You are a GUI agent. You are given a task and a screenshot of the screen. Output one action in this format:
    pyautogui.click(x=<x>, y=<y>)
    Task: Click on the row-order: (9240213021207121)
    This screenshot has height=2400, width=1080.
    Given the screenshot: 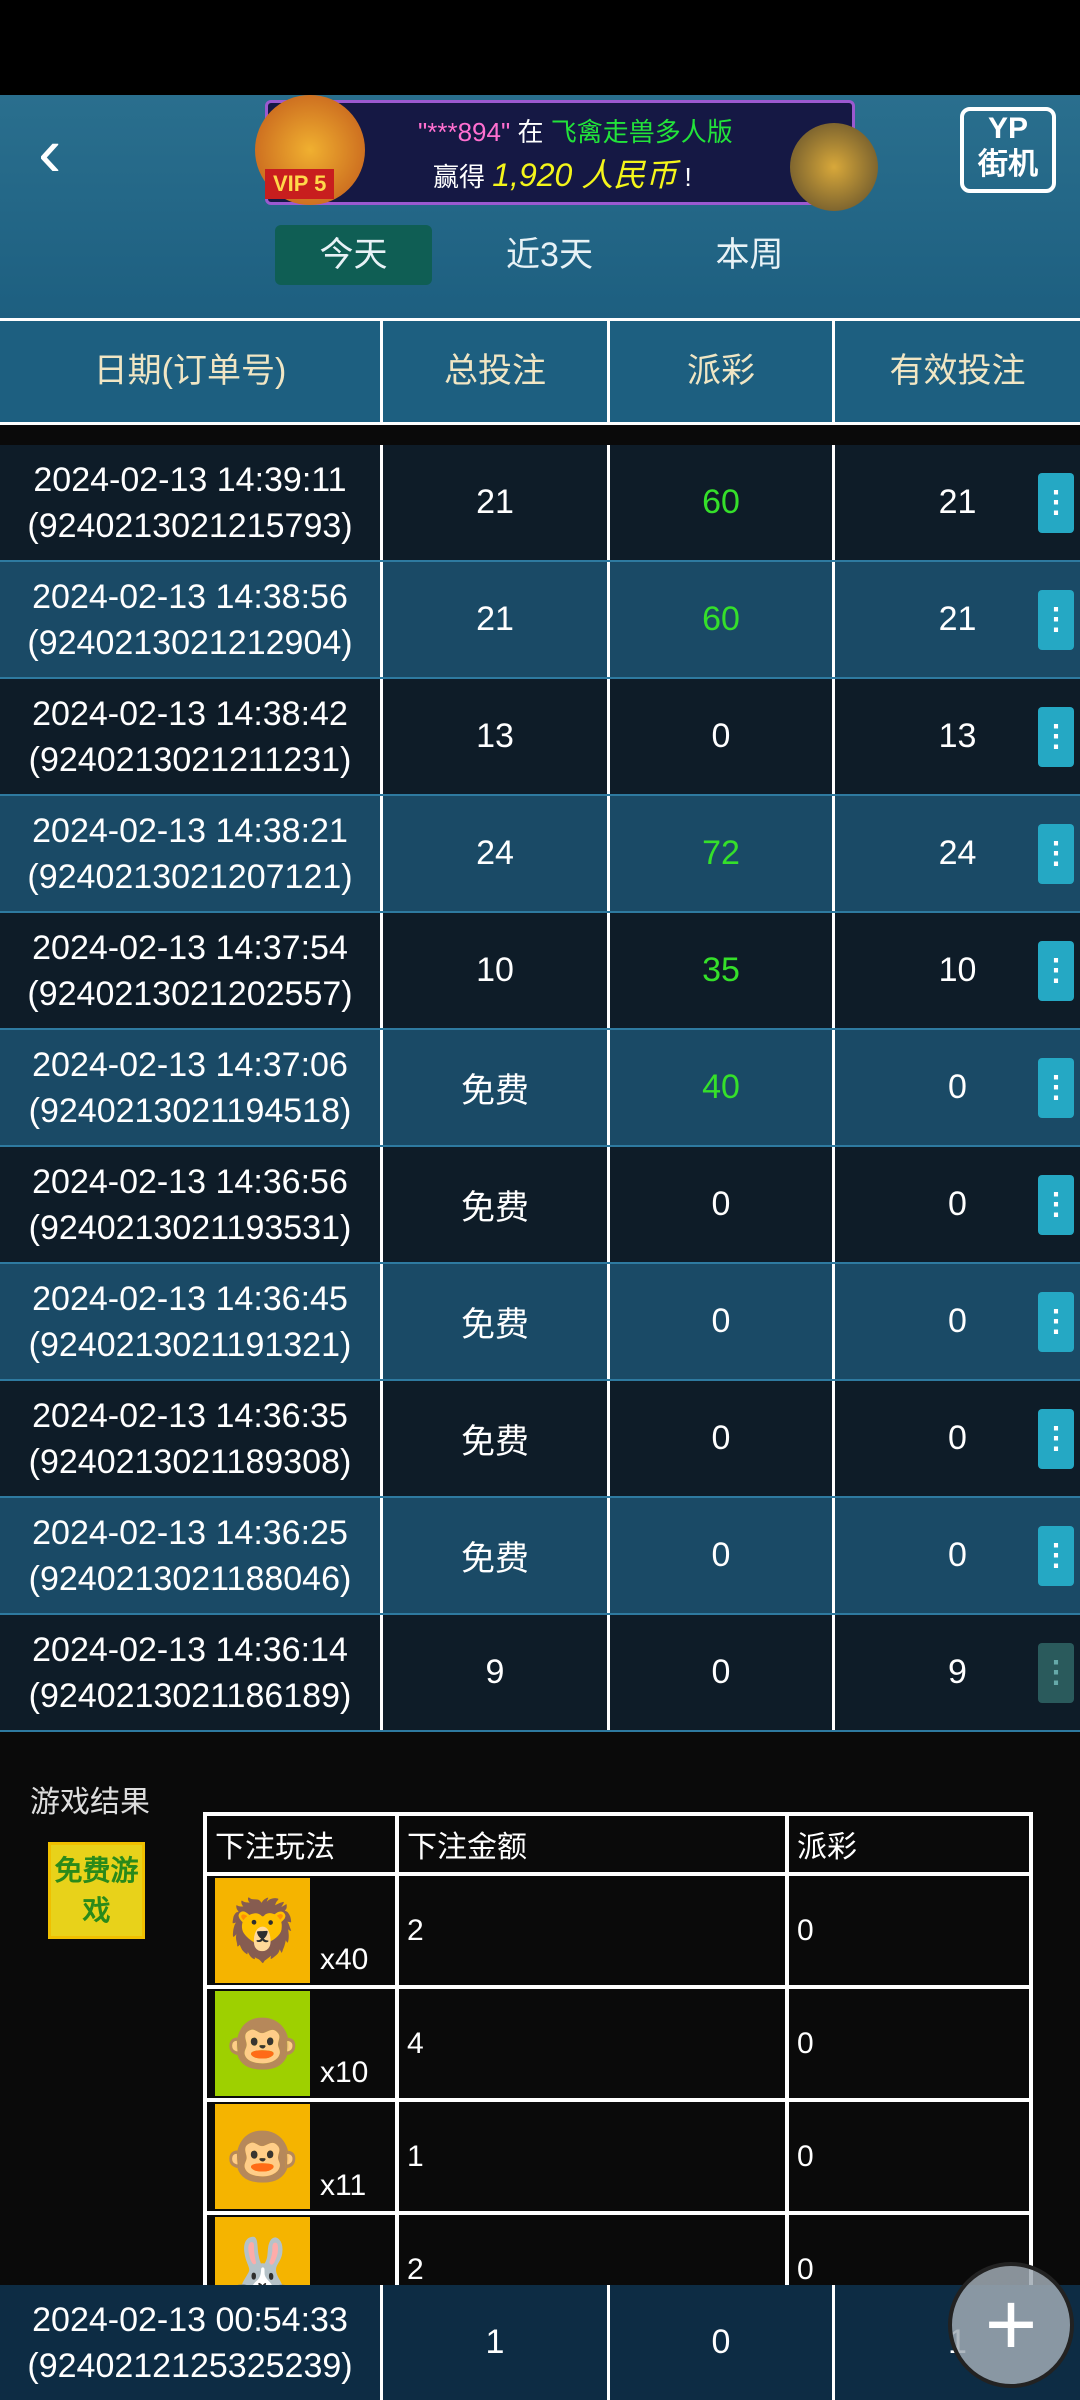 What is the action you would take?
    pyautogui.click(x=190, y=876)
    